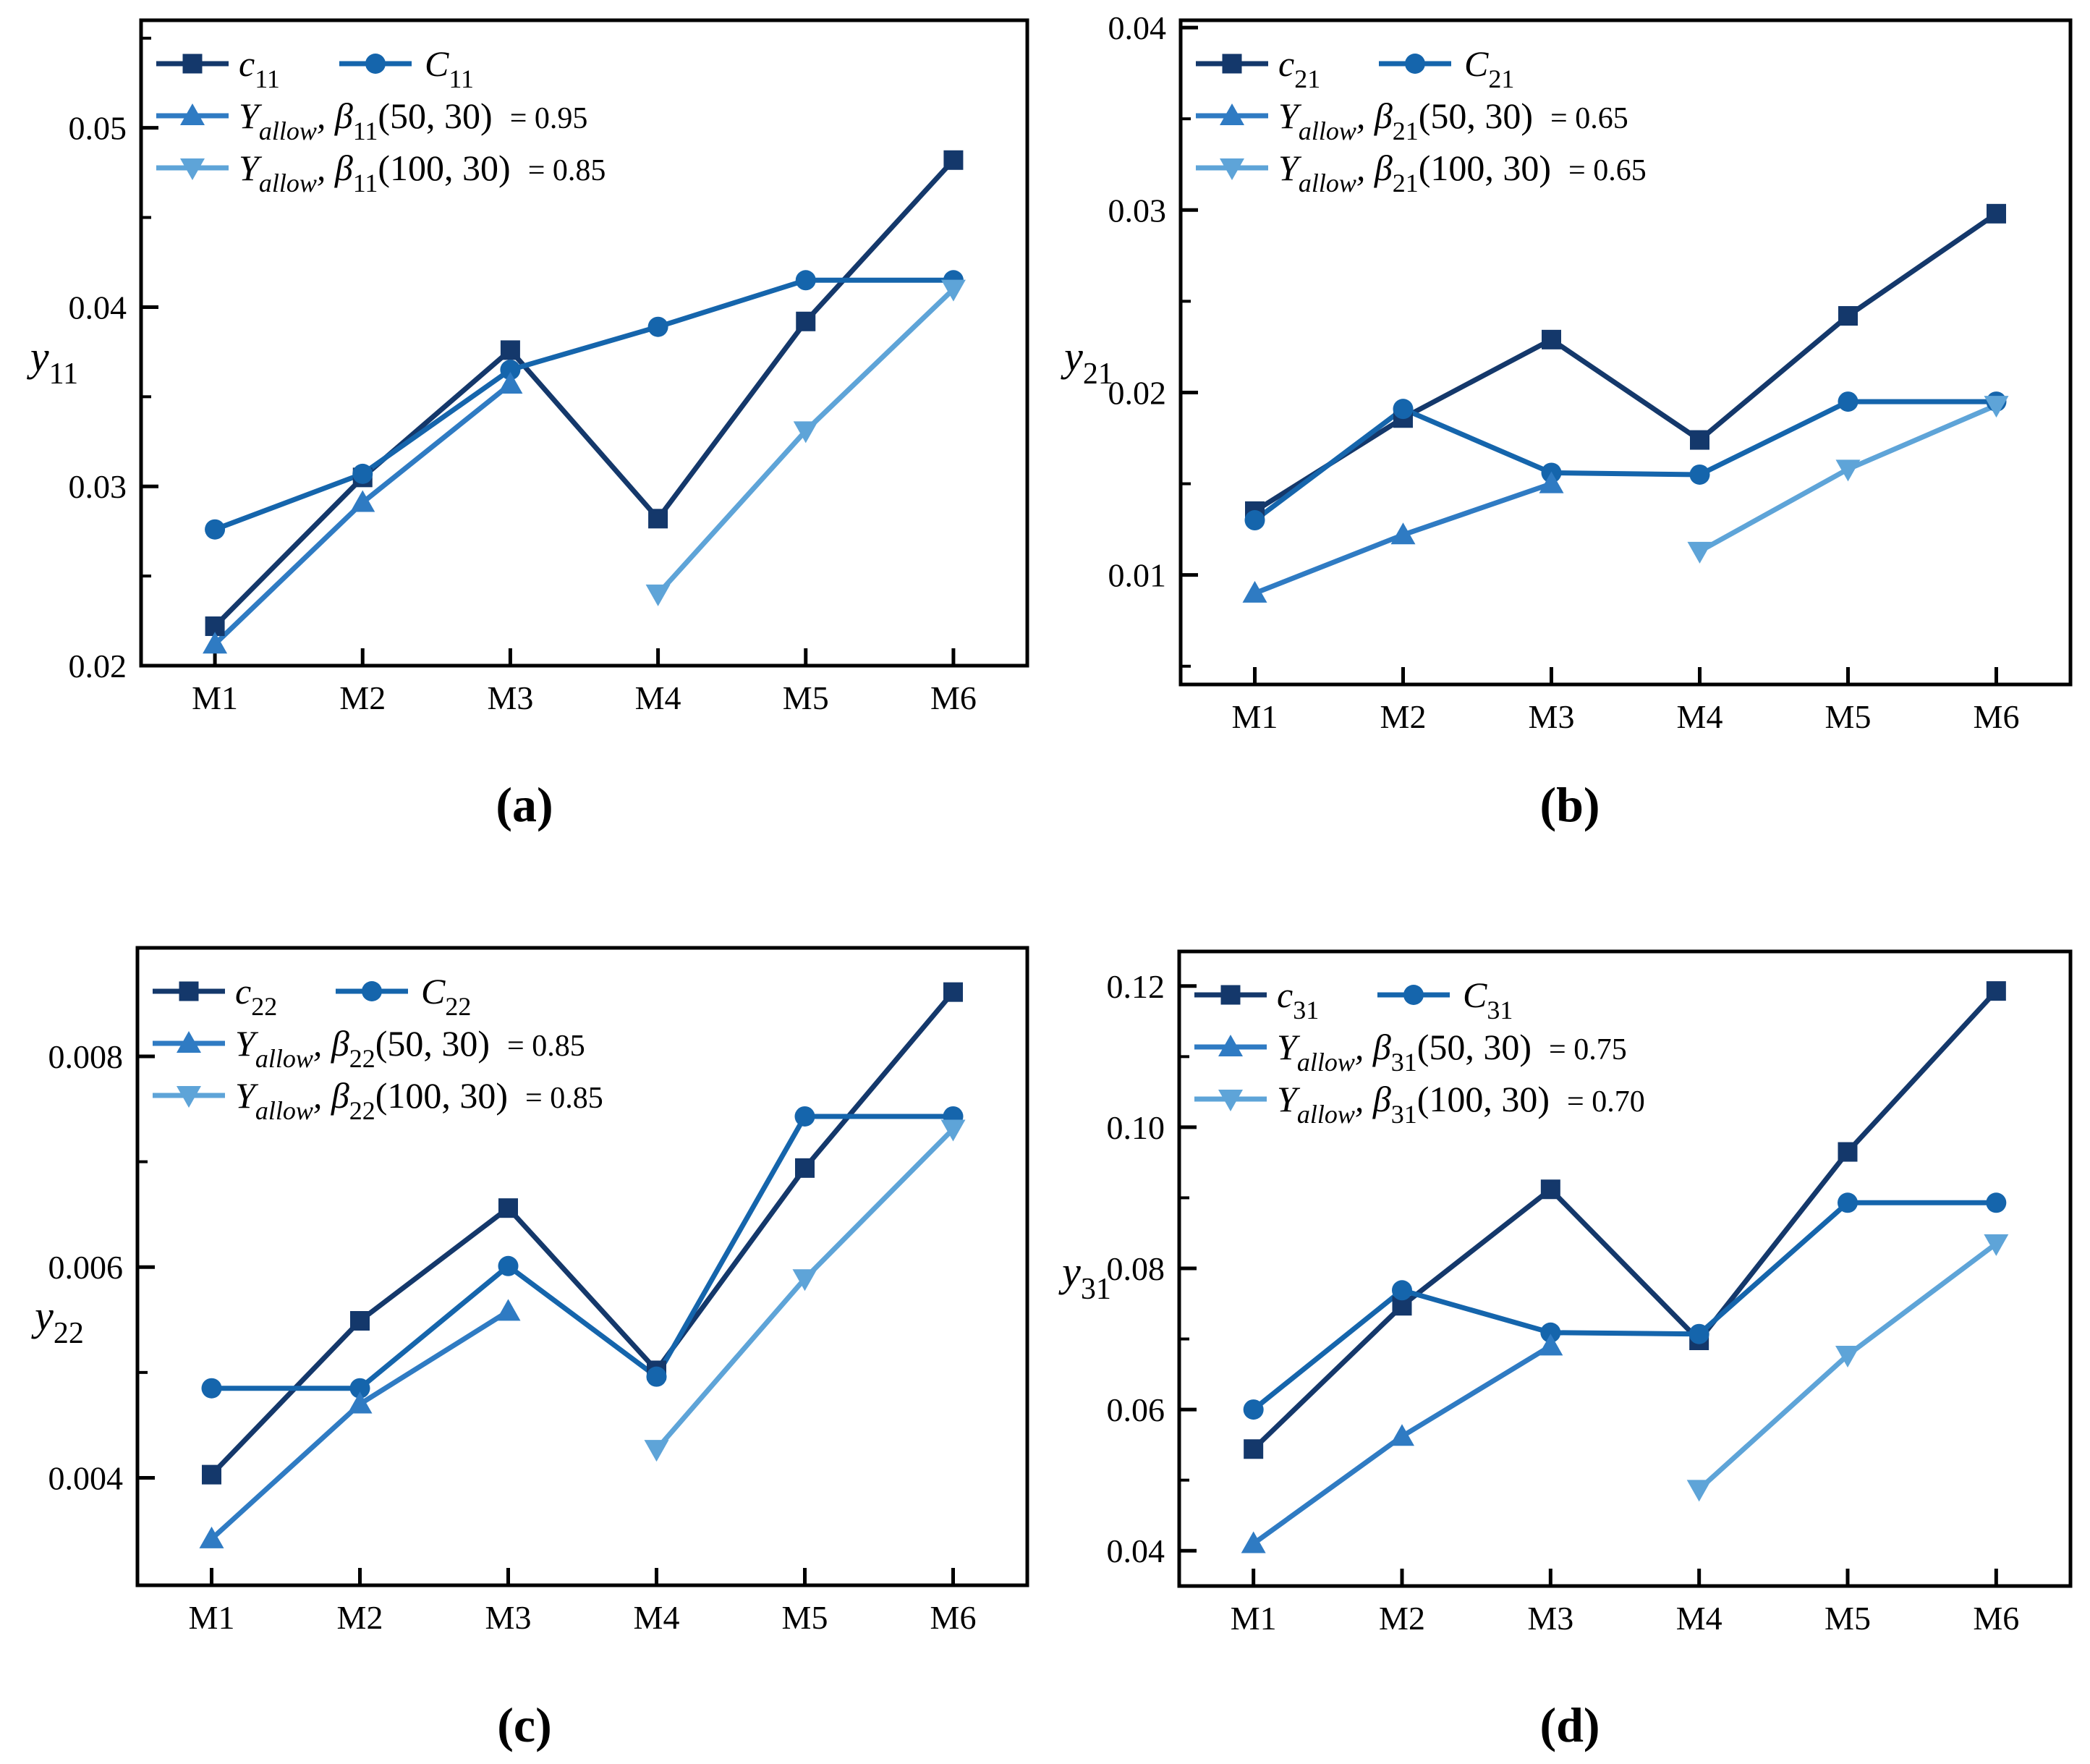 This screenshot has height=1764, width=2090. What do you see at coordinates (524, 1724) in the screenshot?
I see `caption-c: (c)` at bounding box center [524, 1724].